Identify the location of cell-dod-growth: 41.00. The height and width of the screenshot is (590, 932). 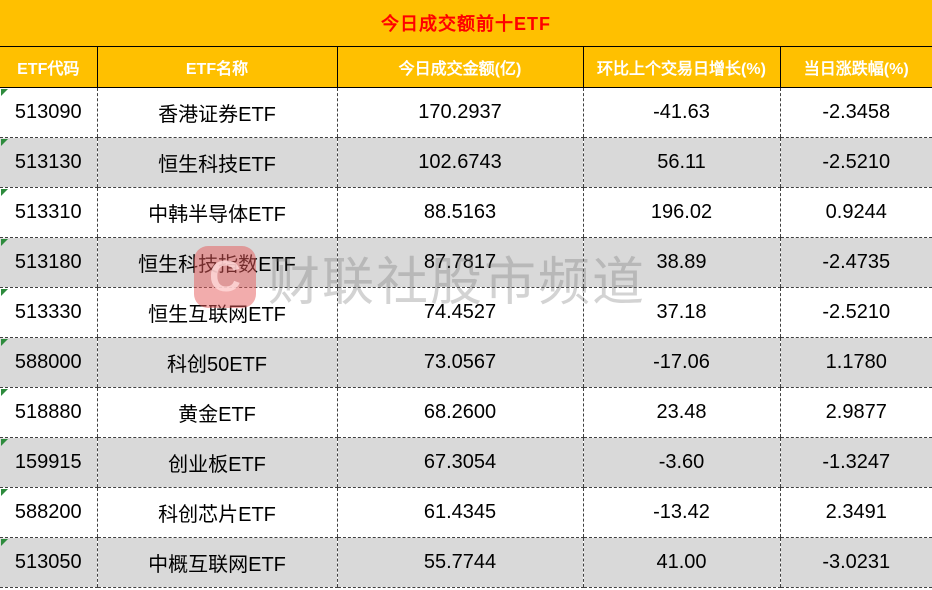
(681, 562).